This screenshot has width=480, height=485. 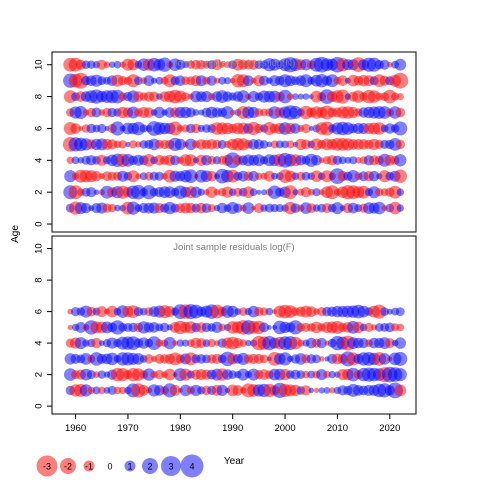 What do you see at coordinates (130, 466) in the screenshot?
I see `legend-bubble` at bounding box center [130, 466].